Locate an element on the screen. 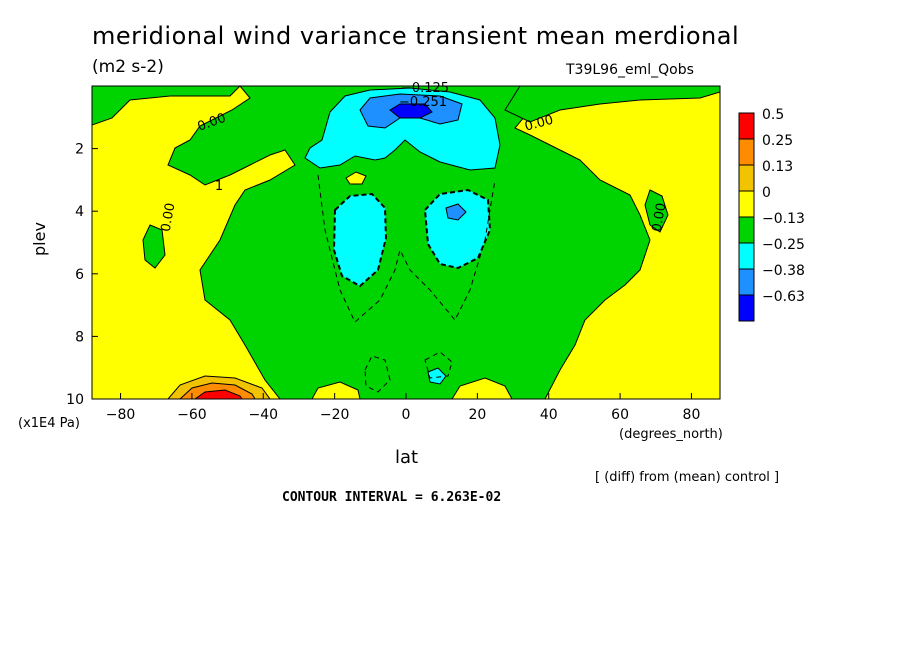 The image size is (904, 654). legend-label: 0.5 is located at coordinates (773, 115).